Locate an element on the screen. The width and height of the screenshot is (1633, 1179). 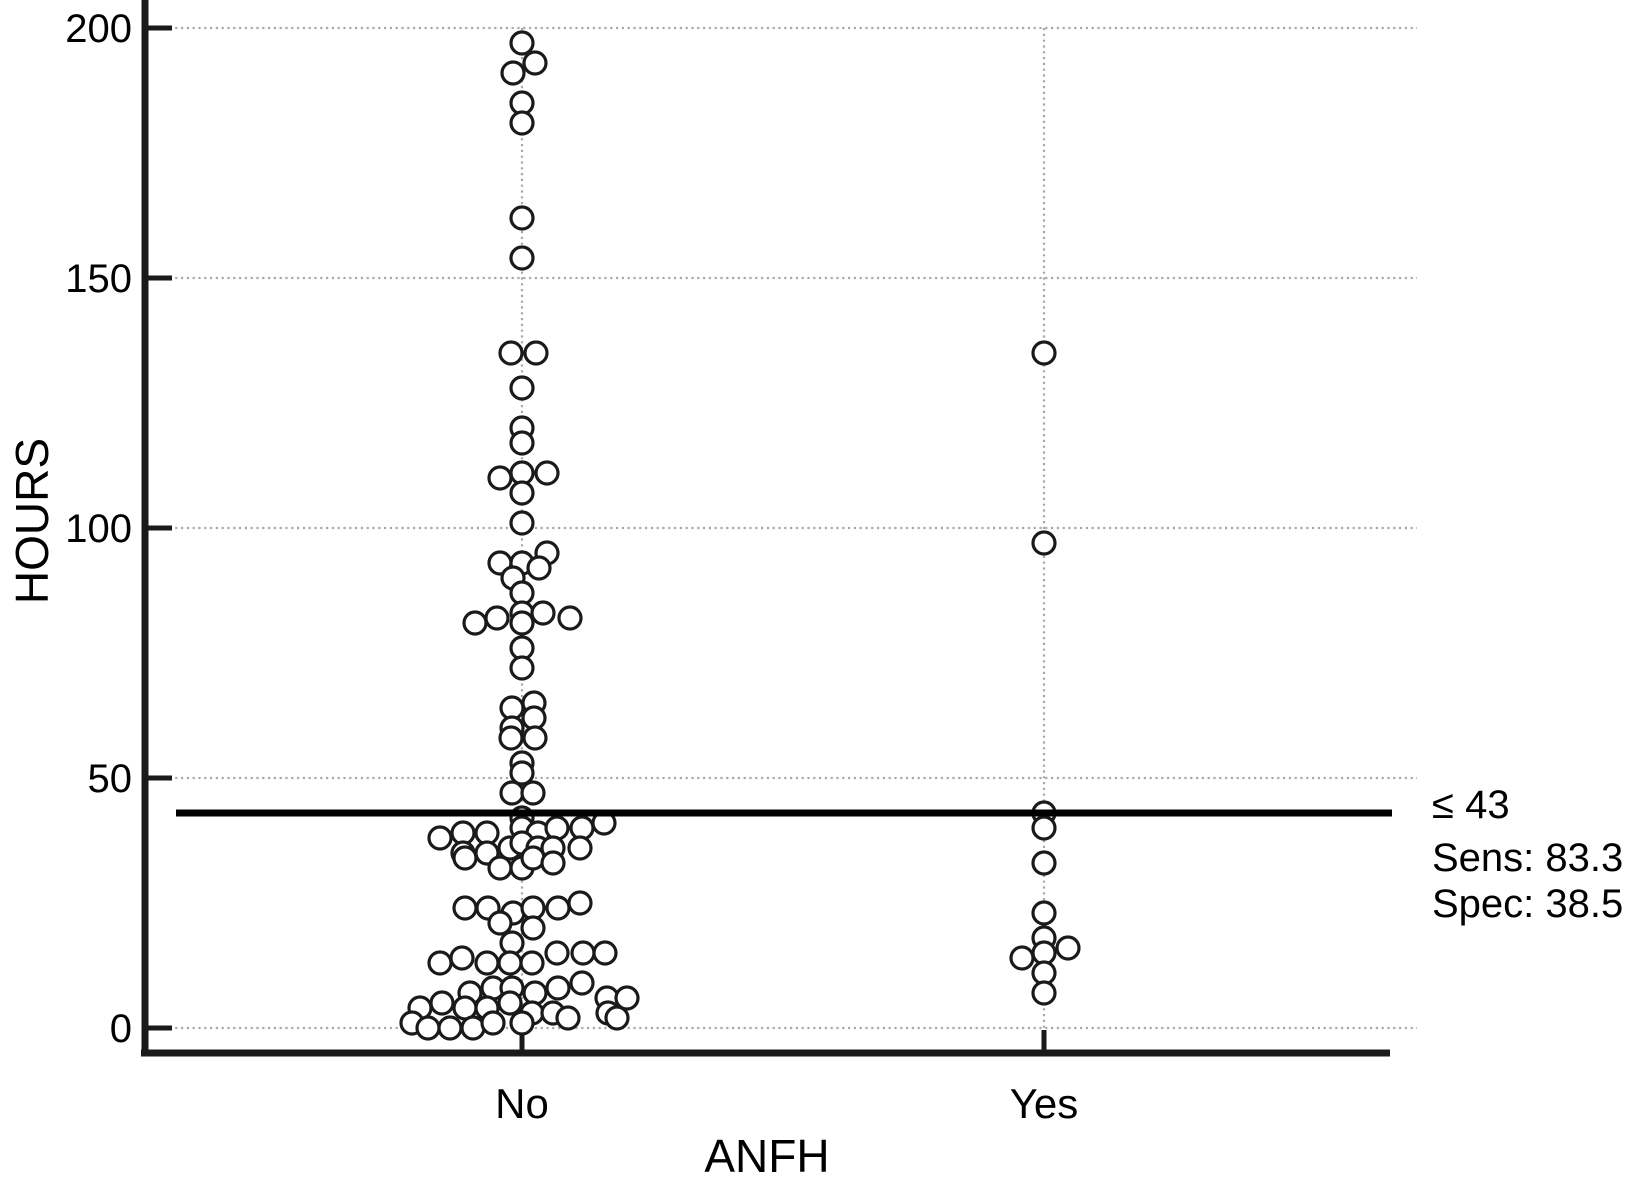
series-no is located at coordinates (519, 535).